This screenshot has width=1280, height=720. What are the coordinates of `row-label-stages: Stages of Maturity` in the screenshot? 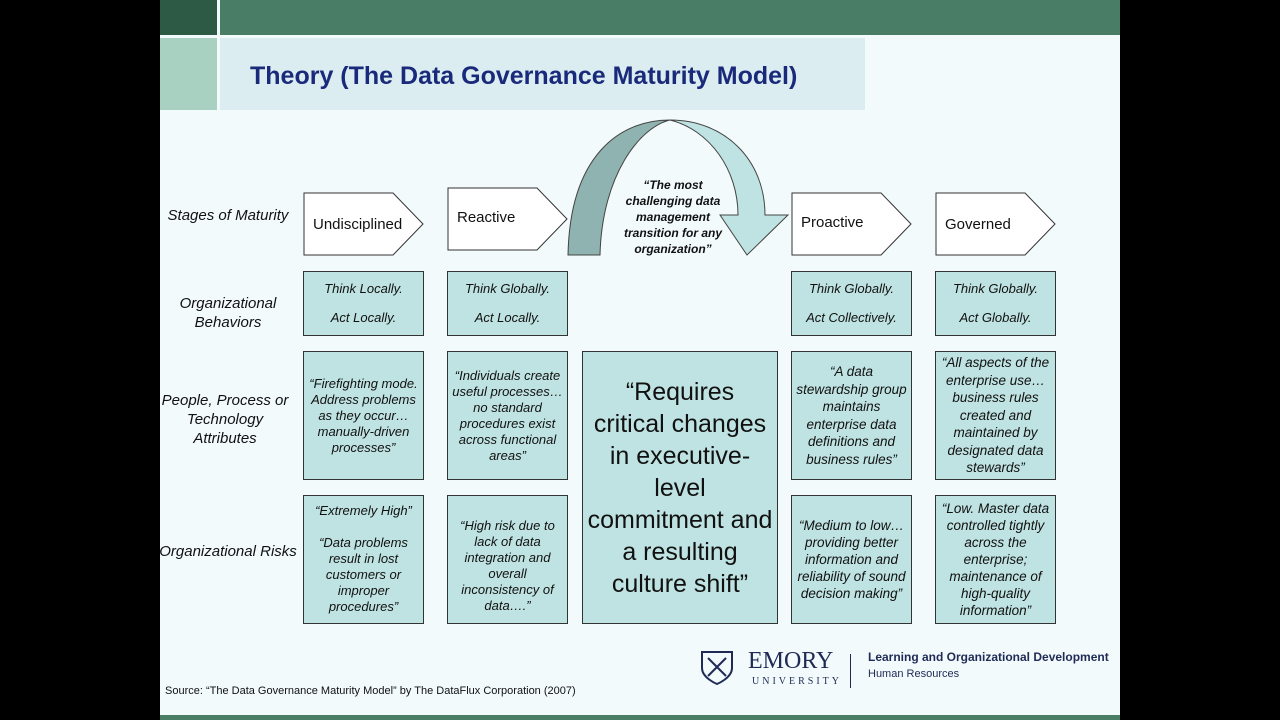 It's located at (228, 215).